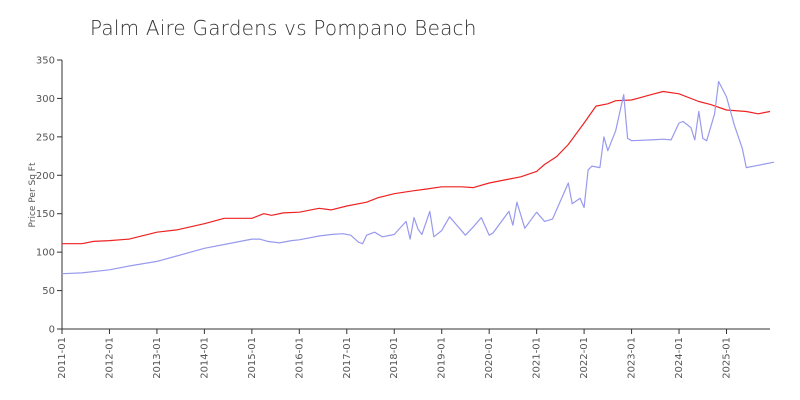  Describe the element at coordinates (679, 358) in the screenshot. I see `x-tick-label: 2024-01` at that location.